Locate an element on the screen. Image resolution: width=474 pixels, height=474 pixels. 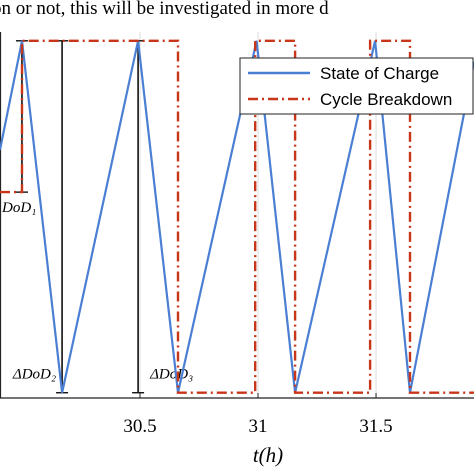
dod-label: ΔDoD₂ is located at coordinates (34, 375).